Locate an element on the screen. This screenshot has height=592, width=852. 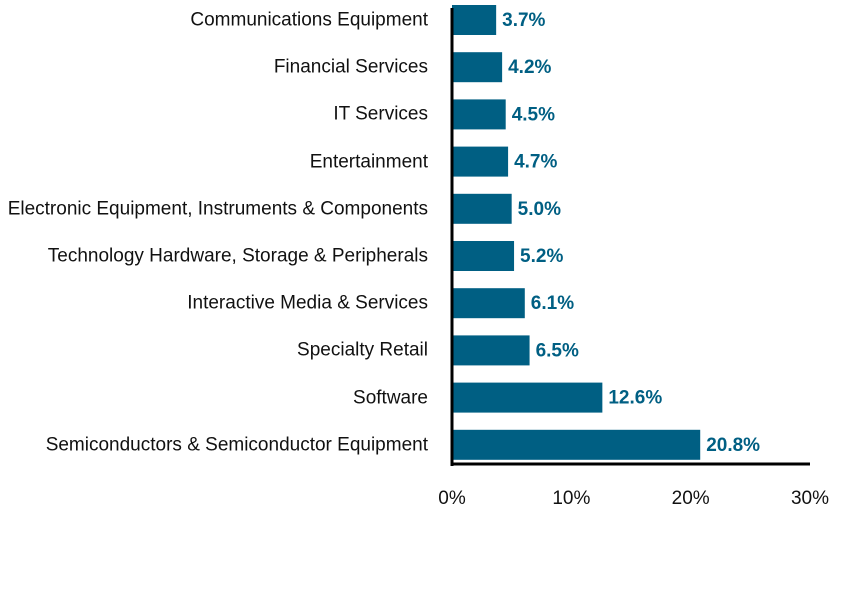
y-tick-label: Software is located at coordinates (390, 398).